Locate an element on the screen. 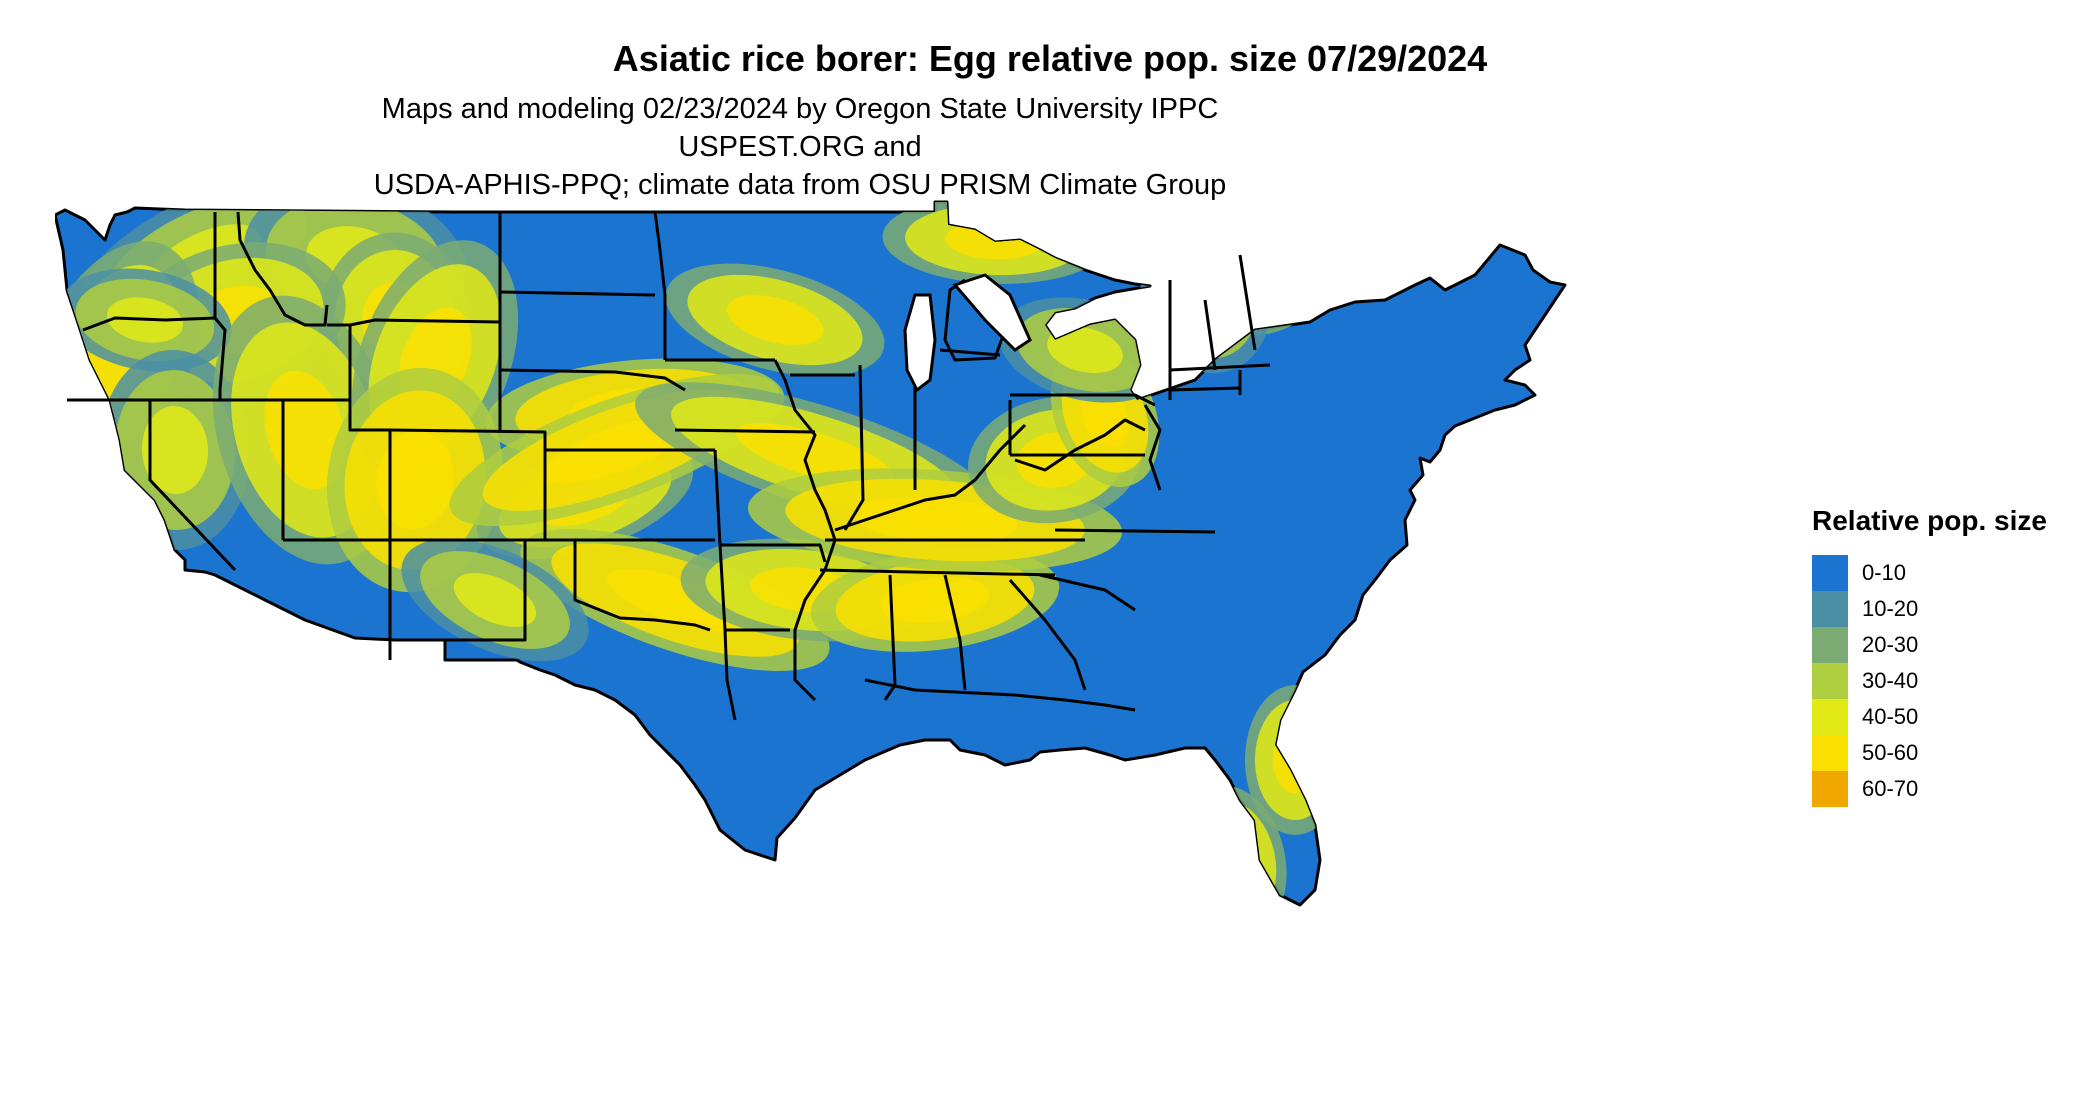  legend-item: 20-30 is located at coordinates (1947, 645).